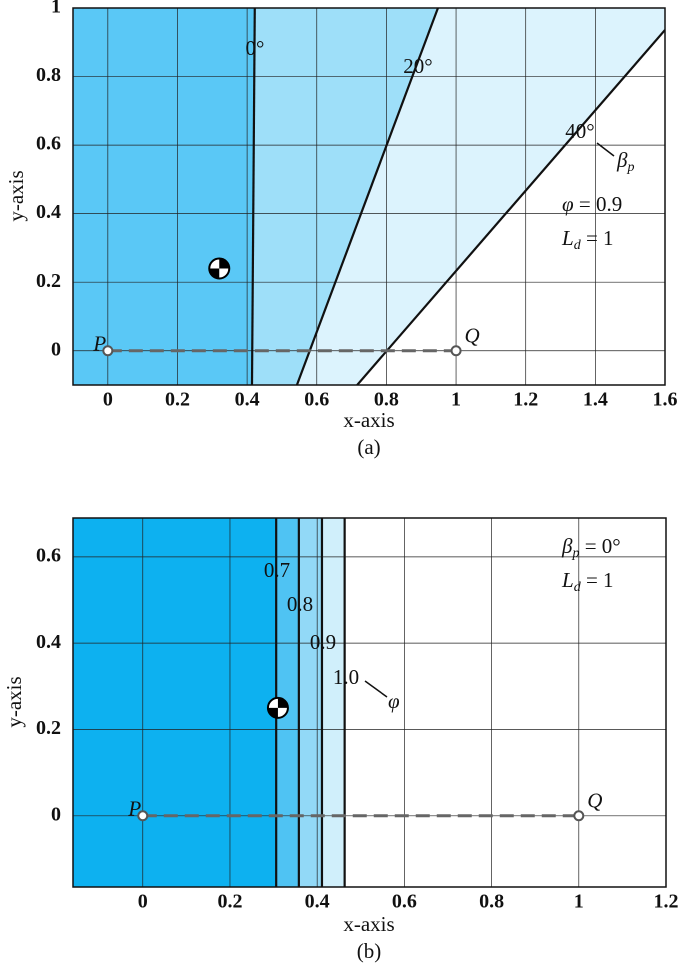  What do you see at coordinates (346, 677) in the screenshot?
I see `line-label: 1.0` at bounding box center [346, 677].